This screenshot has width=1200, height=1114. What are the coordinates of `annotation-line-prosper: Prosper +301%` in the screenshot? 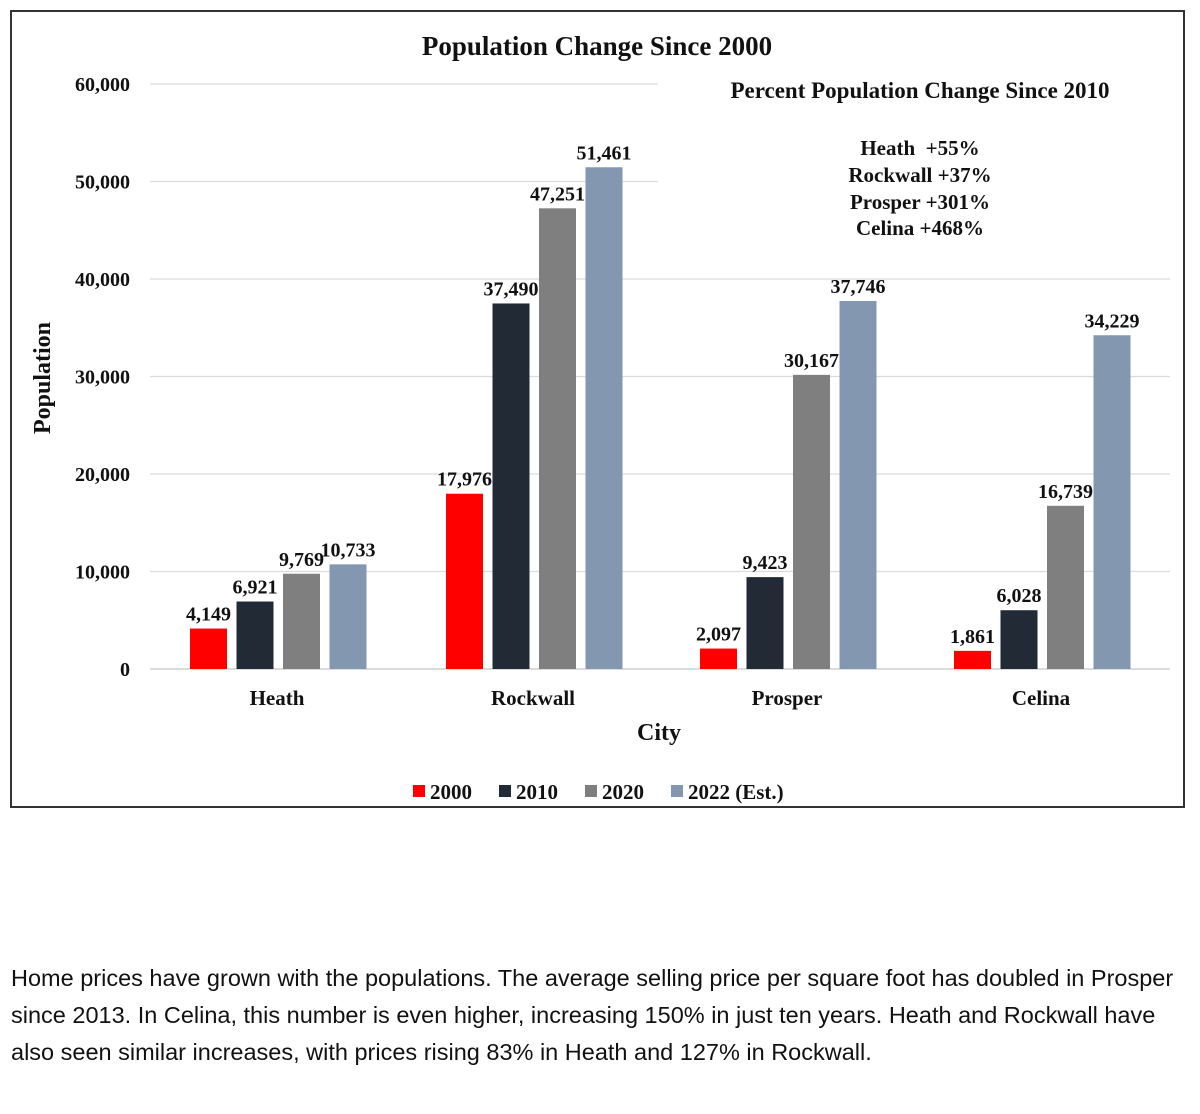 It's located at (920, 202).